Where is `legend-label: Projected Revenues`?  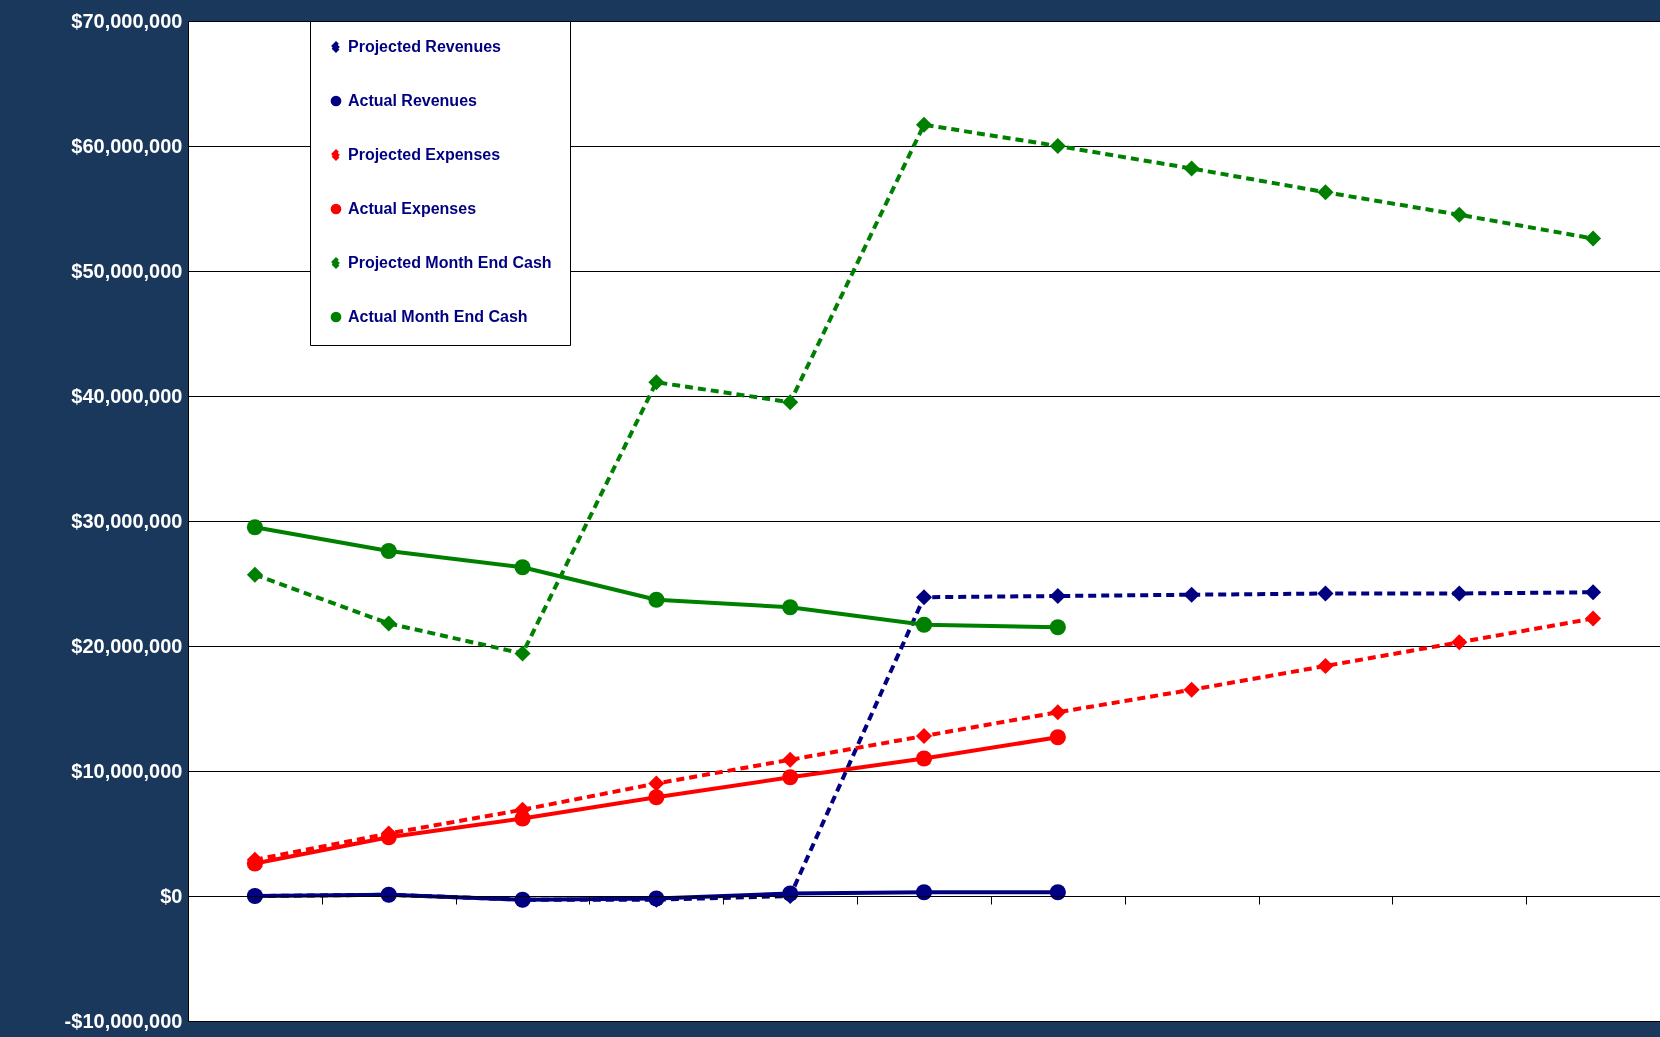
legend-label: Projected Revenues is located at coordinates (425, 46).